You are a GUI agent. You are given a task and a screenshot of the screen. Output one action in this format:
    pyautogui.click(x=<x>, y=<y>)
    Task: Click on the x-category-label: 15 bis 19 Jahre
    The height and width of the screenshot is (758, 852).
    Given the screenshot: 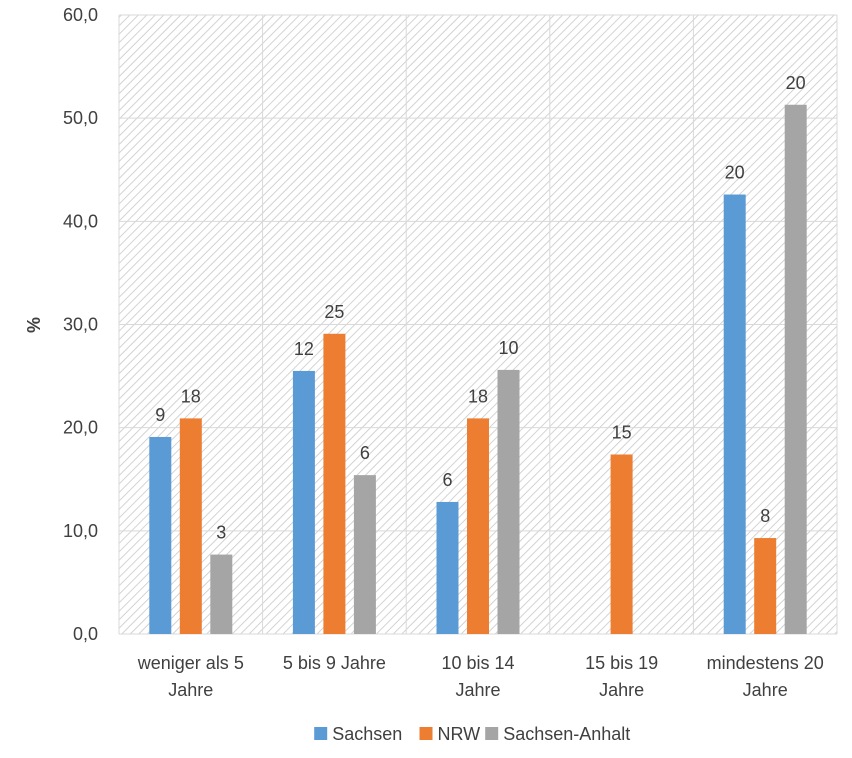 What is the action you would take?
    pyautogui.click(x=621, y=676)
    